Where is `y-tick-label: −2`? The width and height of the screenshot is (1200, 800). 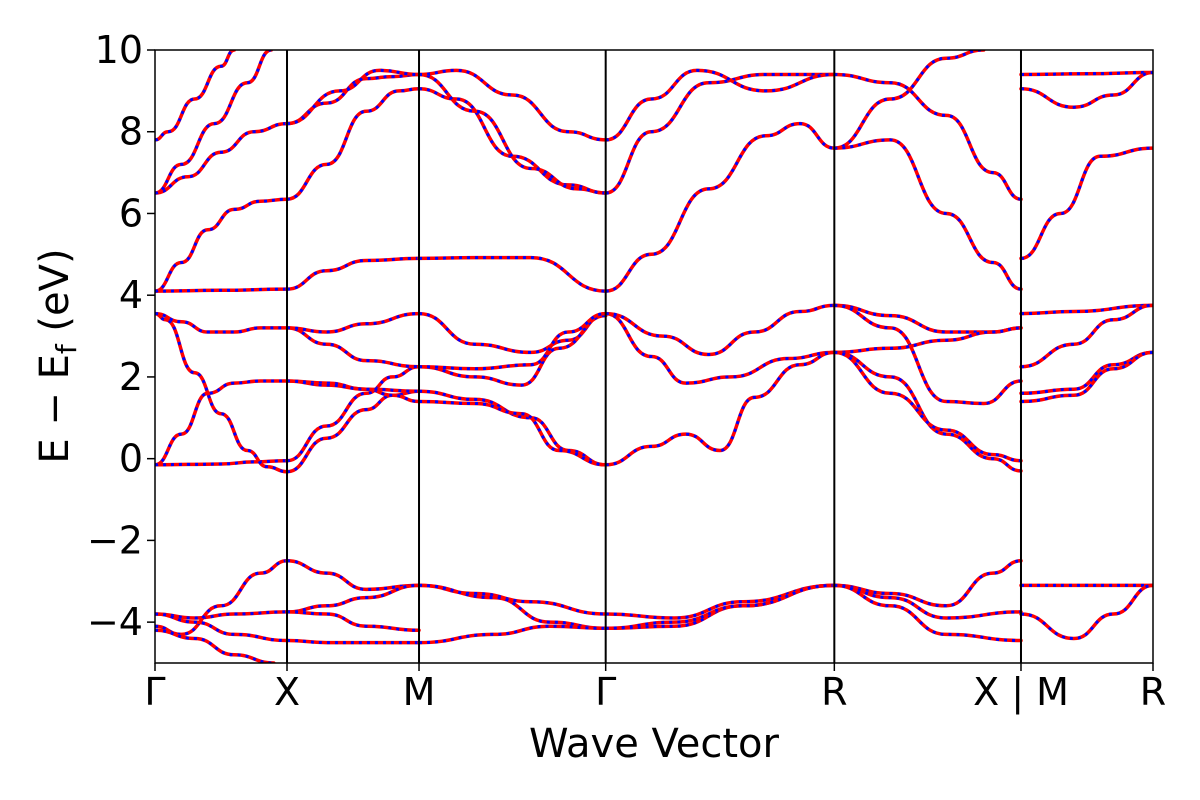
y-tick-label: −2 is located at coordinates (115, 540).